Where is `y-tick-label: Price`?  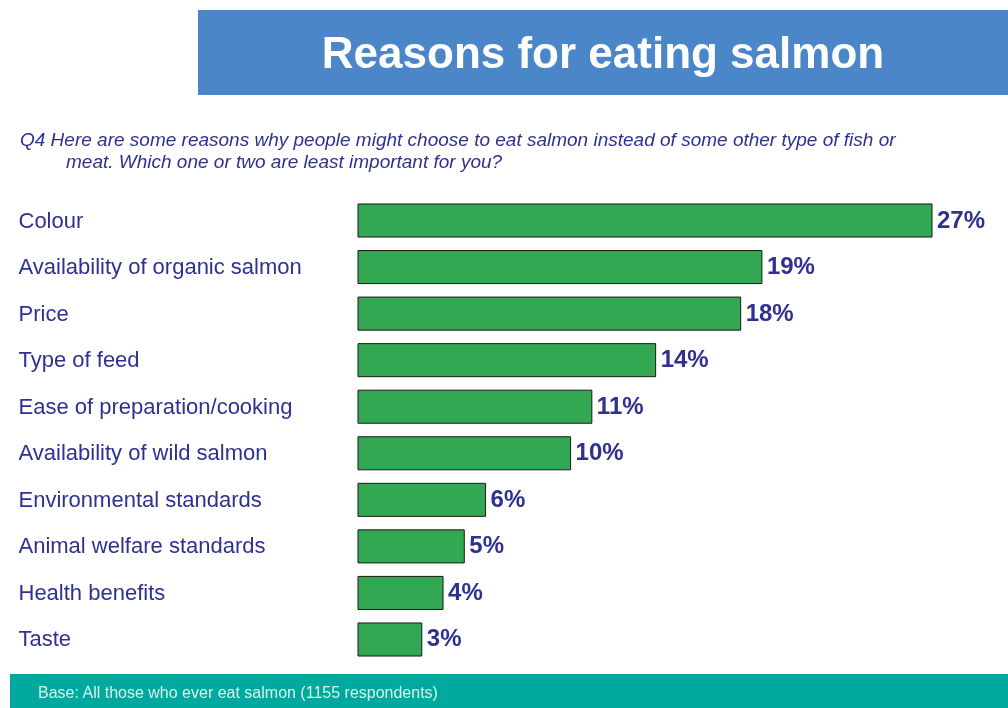
y-tick-label: Price is located at coordinates (43, 313).